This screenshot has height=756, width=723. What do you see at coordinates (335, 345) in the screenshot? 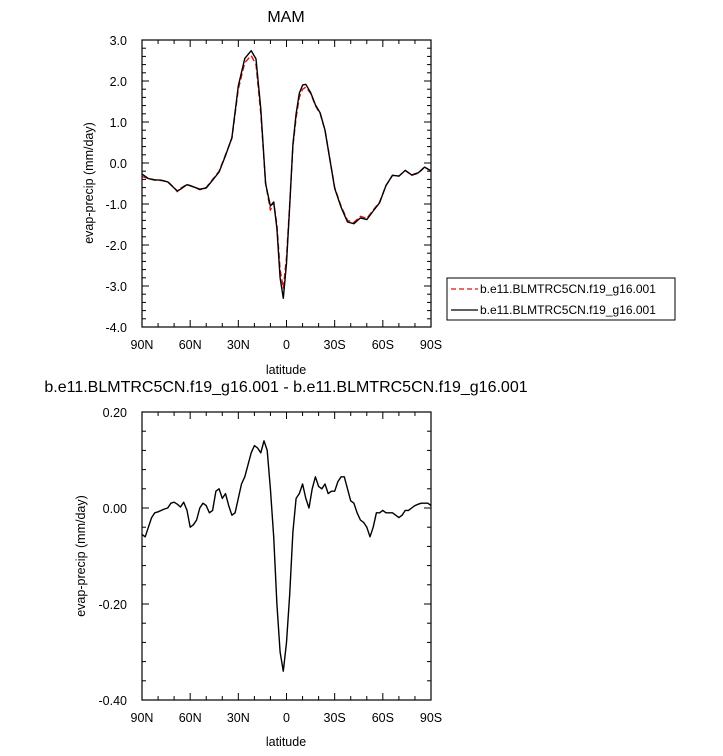
I see `top-x-tick-label: 30S` at bounding box center [335, 345].